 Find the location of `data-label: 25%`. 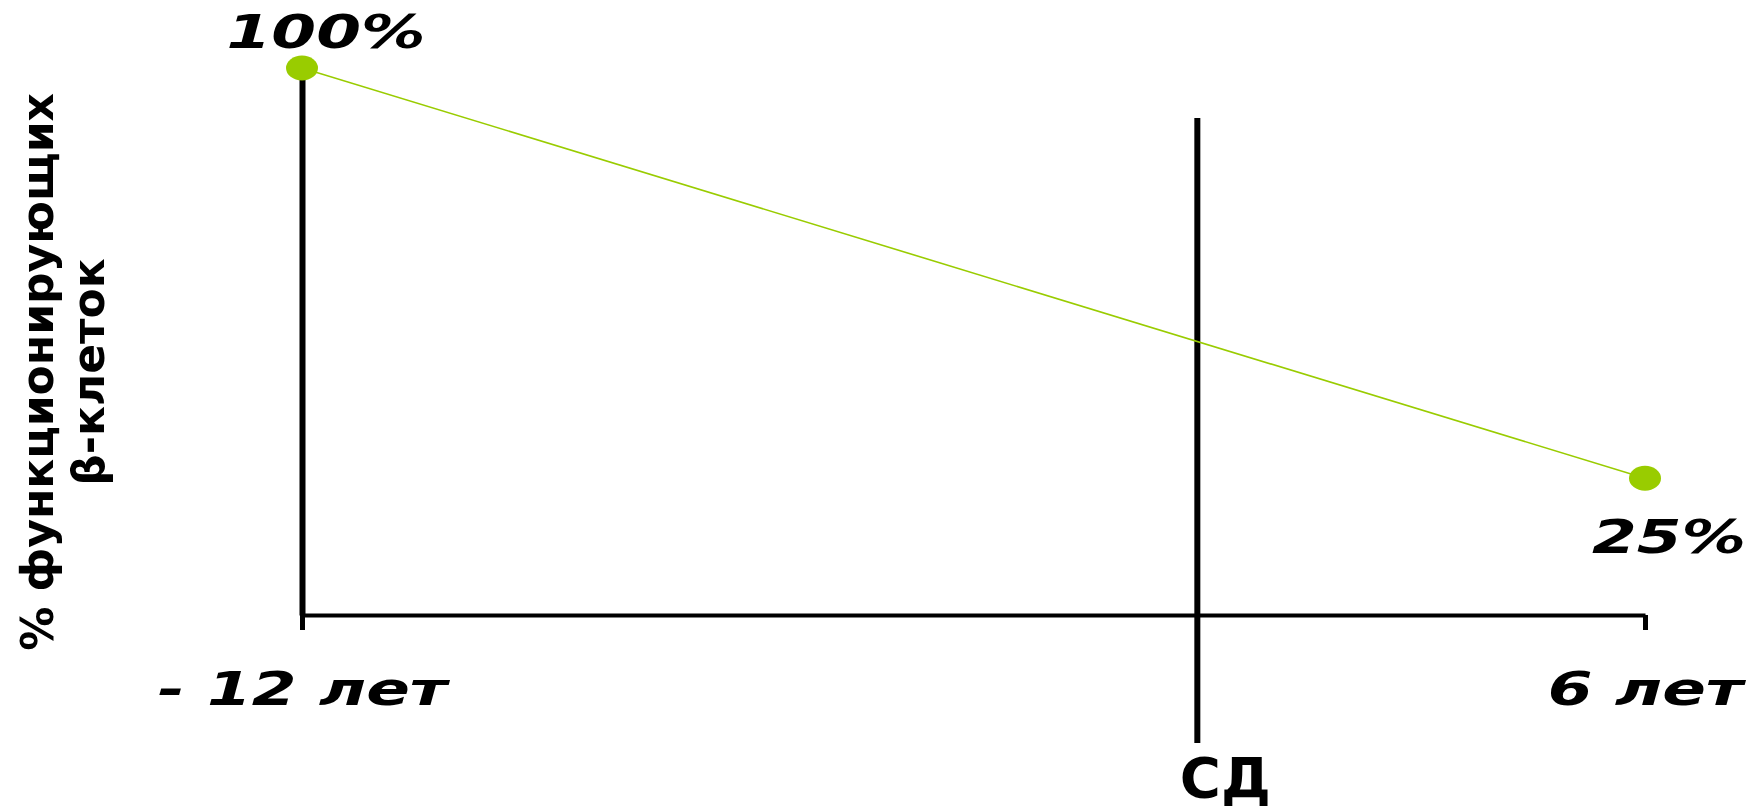

data-label: 25% is located at coordinates (1669, 537).